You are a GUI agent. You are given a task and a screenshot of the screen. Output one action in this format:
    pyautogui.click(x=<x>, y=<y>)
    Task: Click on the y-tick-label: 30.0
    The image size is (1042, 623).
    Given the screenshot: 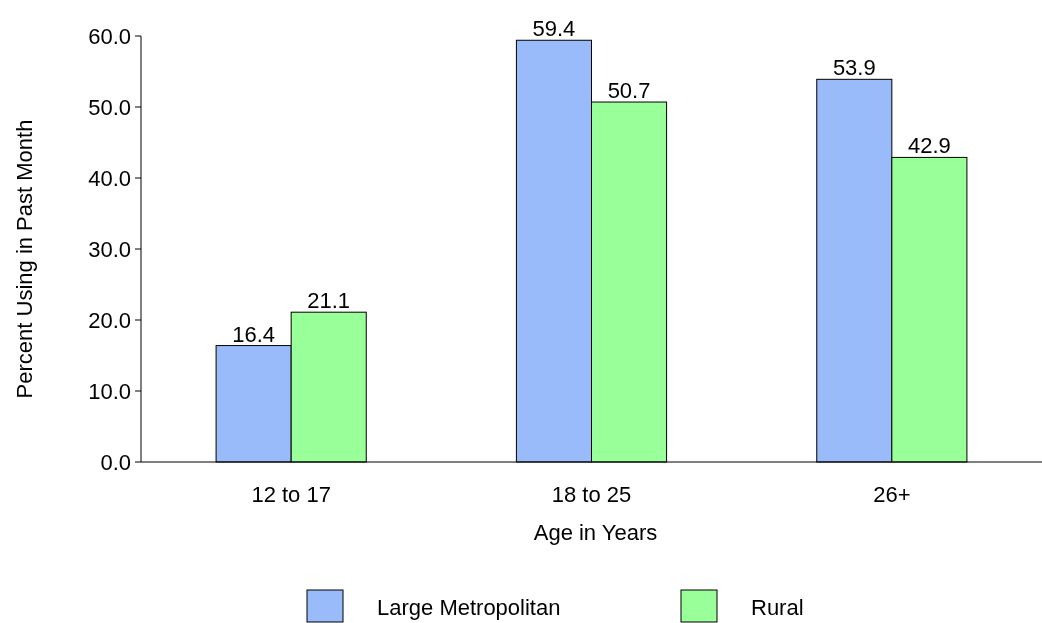 What is the action you would take?
    pyautogui.click(x=109, y=249)
    